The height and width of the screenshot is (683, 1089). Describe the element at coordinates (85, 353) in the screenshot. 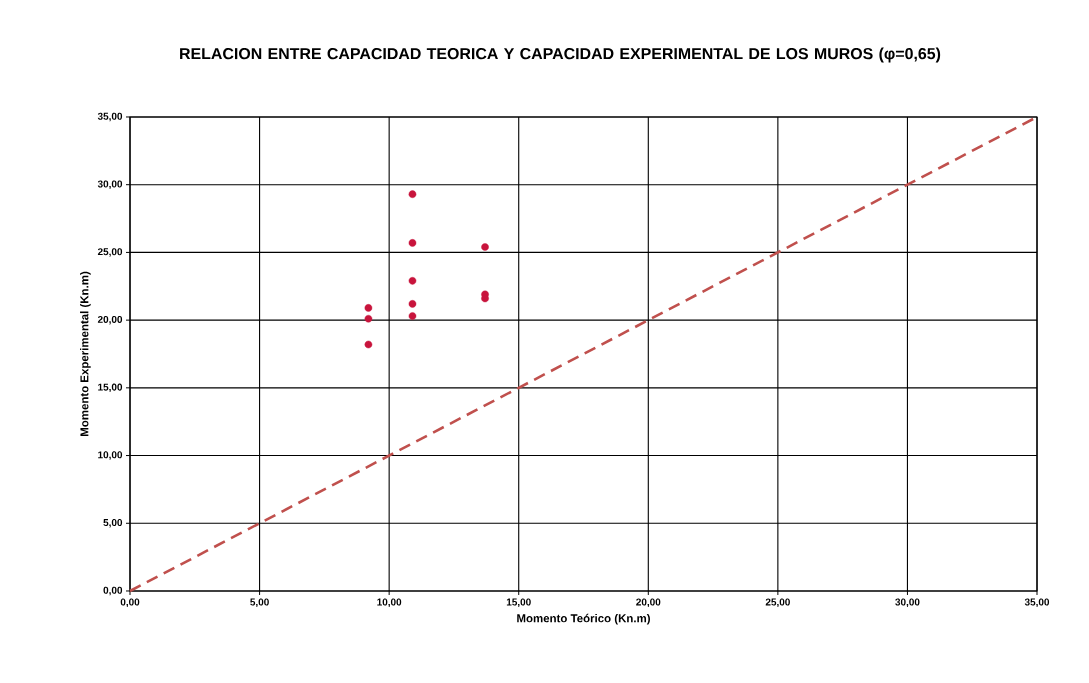

I see `y-axis-title: Momento Experimental (Kn.m)` at that location.